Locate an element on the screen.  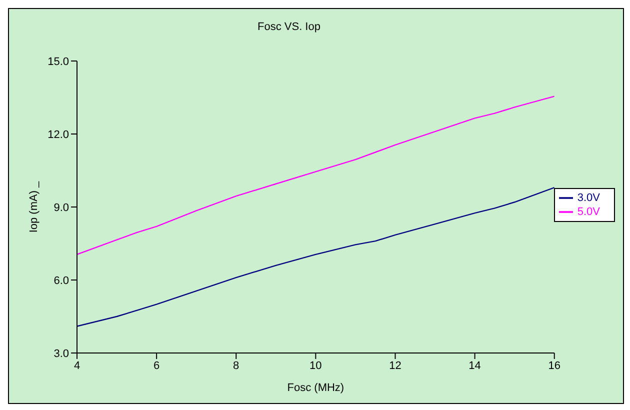
y-tick-label: 6.0 is located at coordinates (61, 280).